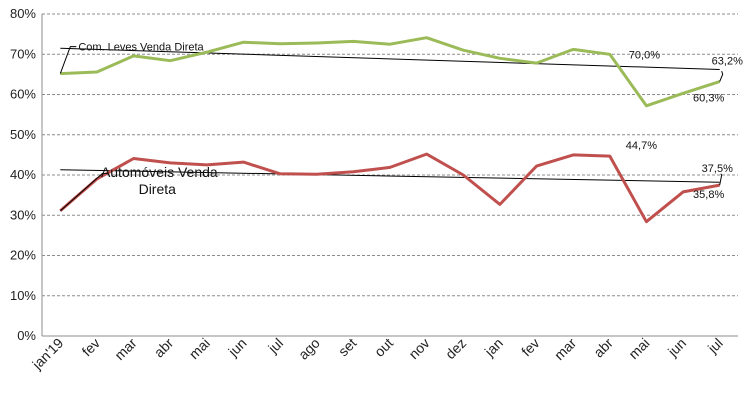  What do you see at coordinates (23, 13) in the screenshot?
I see `y-tick-label: 80%` at bounding box center [23, 13].